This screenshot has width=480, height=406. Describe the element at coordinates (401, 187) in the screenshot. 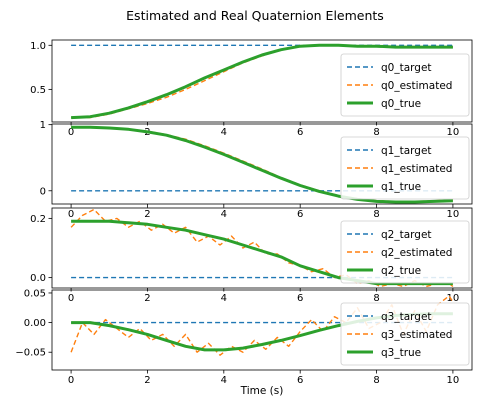

I see `legend-label: q1_true` at that location.